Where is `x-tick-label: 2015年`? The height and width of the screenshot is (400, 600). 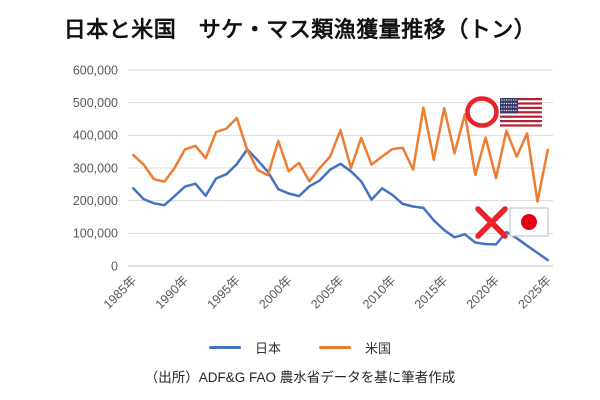 x-tick-label: 2015年 is located at coordinates (431, 292).